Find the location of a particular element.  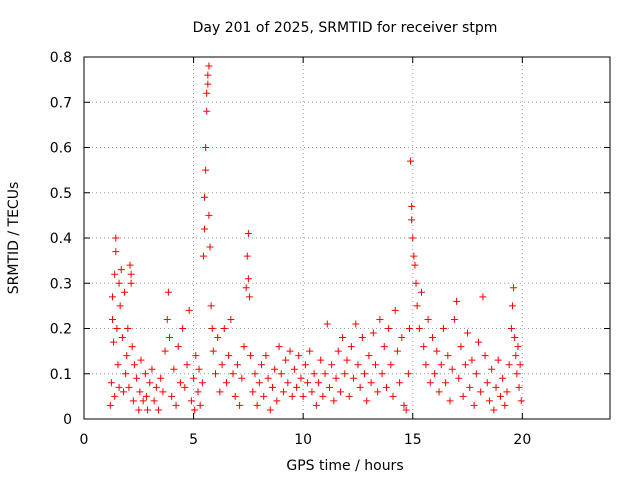

x-axis-label: GPS time / hours is located at coordinates (344, 466).